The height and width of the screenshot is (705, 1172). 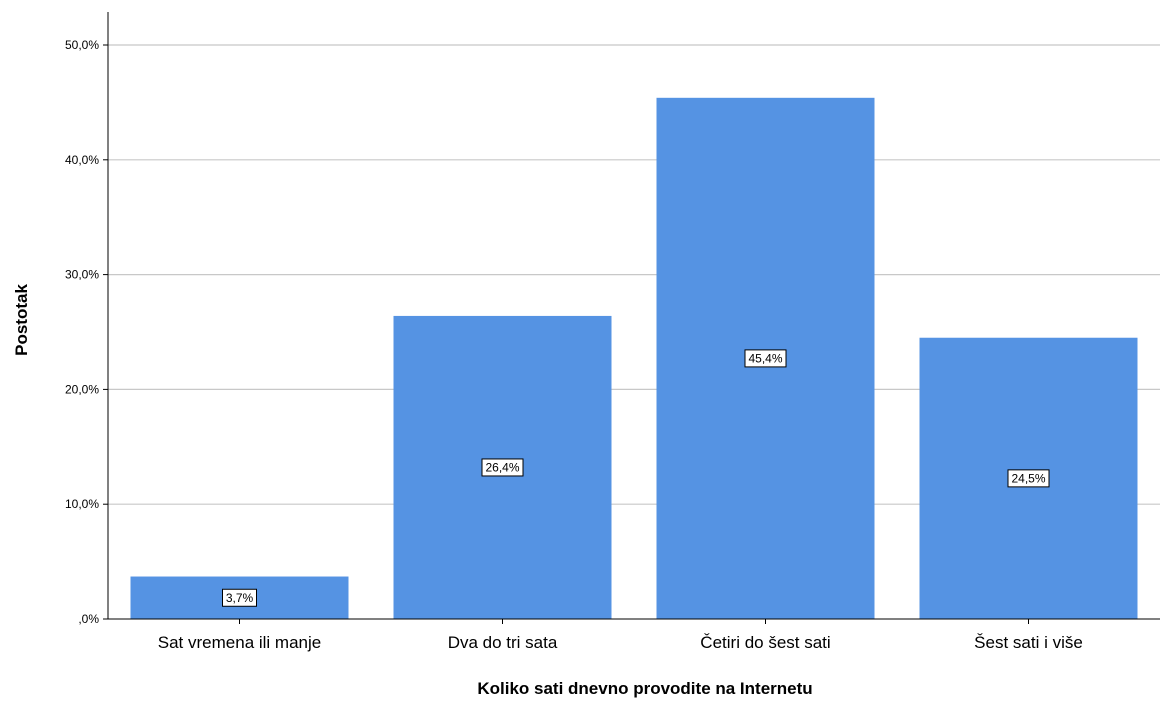 I want to click on y-tick-label: 50,0%, so click(x=82, y=45).